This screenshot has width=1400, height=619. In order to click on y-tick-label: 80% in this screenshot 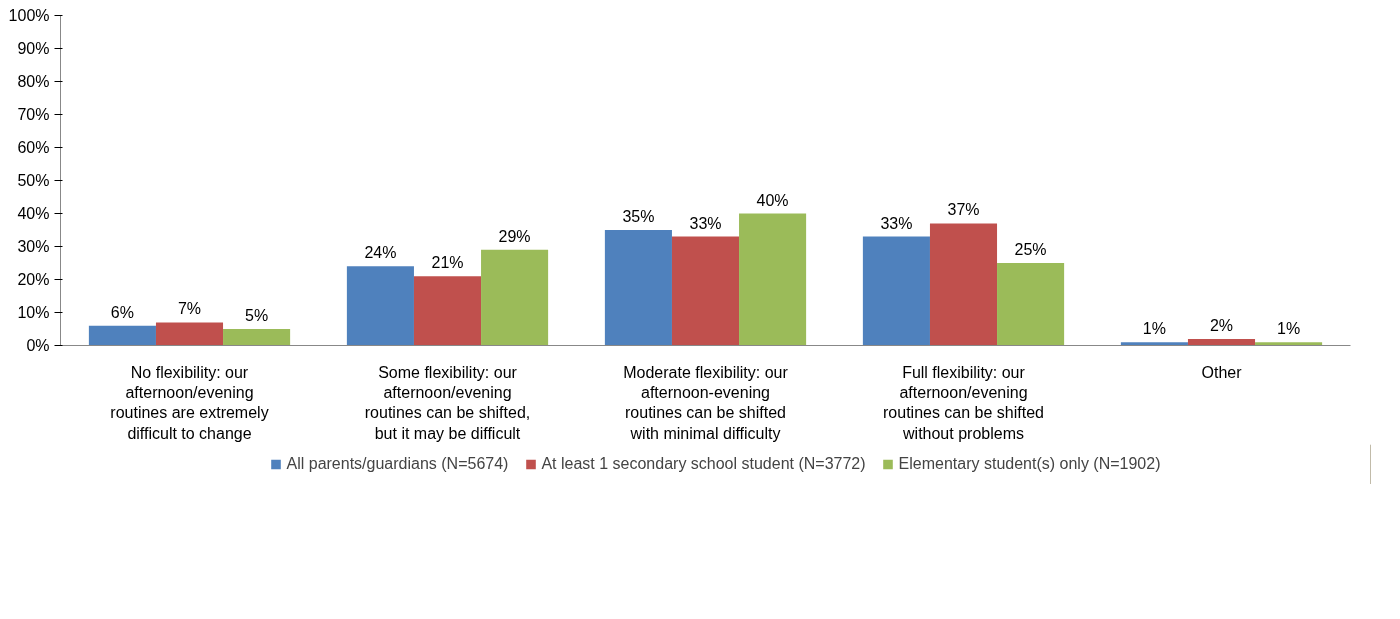, I will do `click(33, 81)`.